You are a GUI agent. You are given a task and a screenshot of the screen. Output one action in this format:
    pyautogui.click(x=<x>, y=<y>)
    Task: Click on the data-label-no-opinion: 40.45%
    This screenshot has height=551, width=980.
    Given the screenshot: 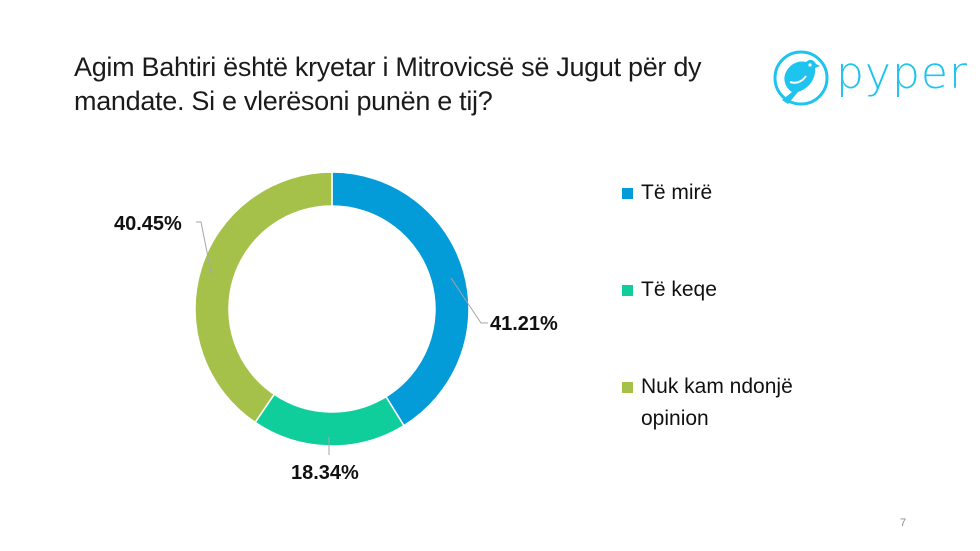 What is the action you would take?
    pyautogui.click(x=148, y=224)
    